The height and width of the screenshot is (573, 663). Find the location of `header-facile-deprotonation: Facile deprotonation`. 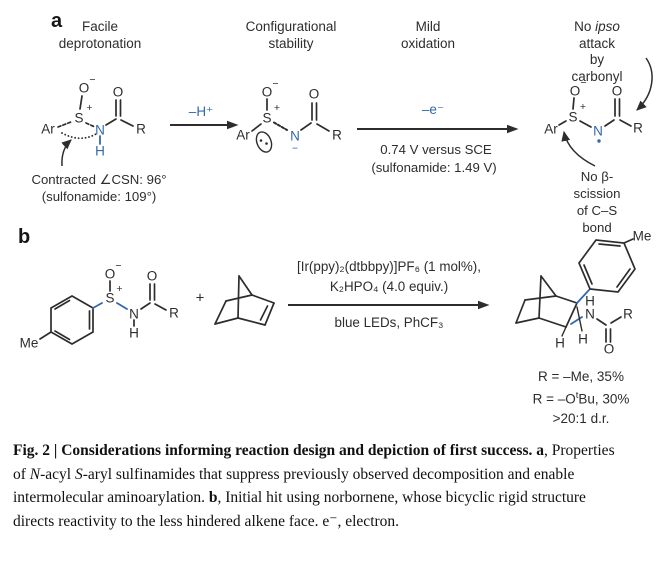

header-facile-deprotonation: Facile deprotonation is located at coordinates (100, 35).